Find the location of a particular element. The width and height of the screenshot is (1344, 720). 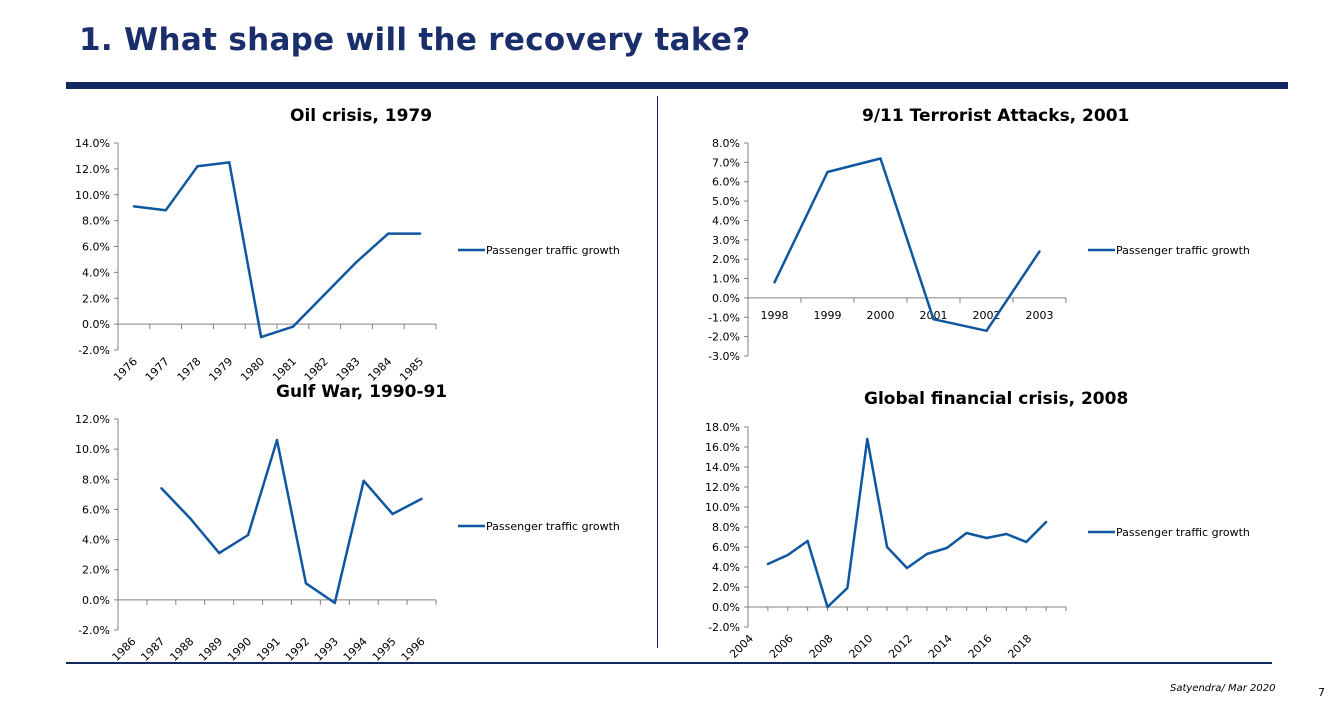

x-tick-label: 1978 is located at coordinates (189, 369).